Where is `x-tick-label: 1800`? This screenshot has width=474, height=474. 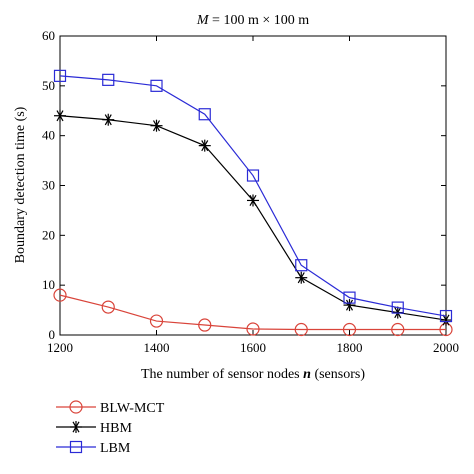 x-tick-label: 1800 is located at coordinates (350, 347).